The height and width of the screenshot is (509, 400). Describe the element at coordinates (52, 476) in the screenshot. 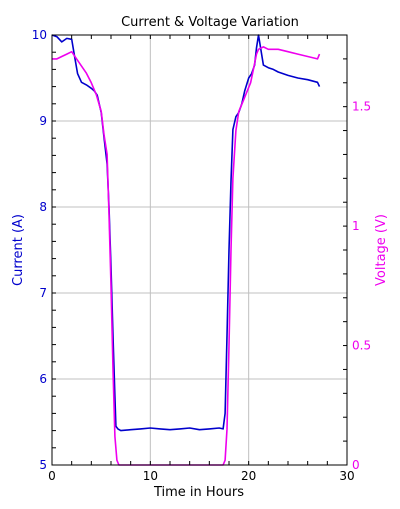

I see `x-tick-label: 0` at that location.